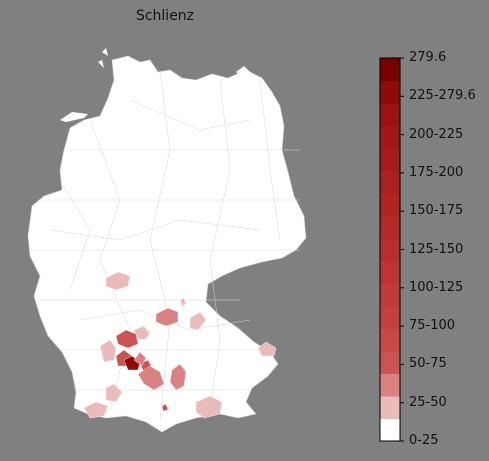  I want to click on region-heilbronn, so click(127, 339).